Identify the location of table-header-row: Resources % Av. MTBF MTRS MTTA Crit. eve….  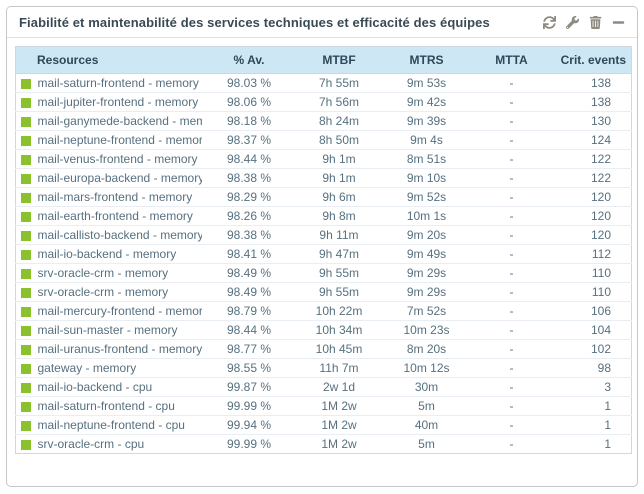
(323, 60).